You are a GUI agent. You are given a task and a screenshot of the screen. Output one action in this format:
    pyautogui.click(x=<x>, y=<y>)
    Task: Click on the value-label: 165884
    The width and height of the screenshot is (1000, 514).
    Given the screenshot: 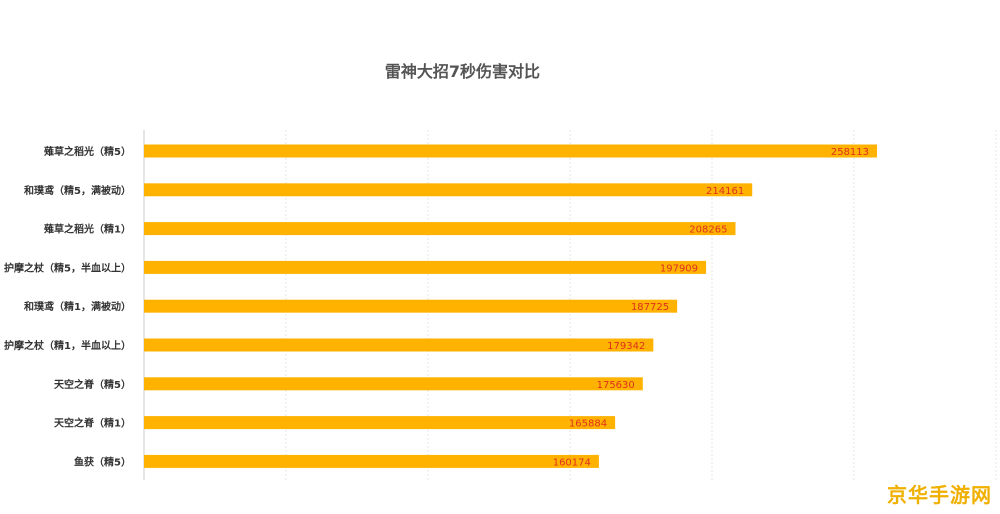 What is the action you would take?
    pyautogui.click(x=588, y=424)
    